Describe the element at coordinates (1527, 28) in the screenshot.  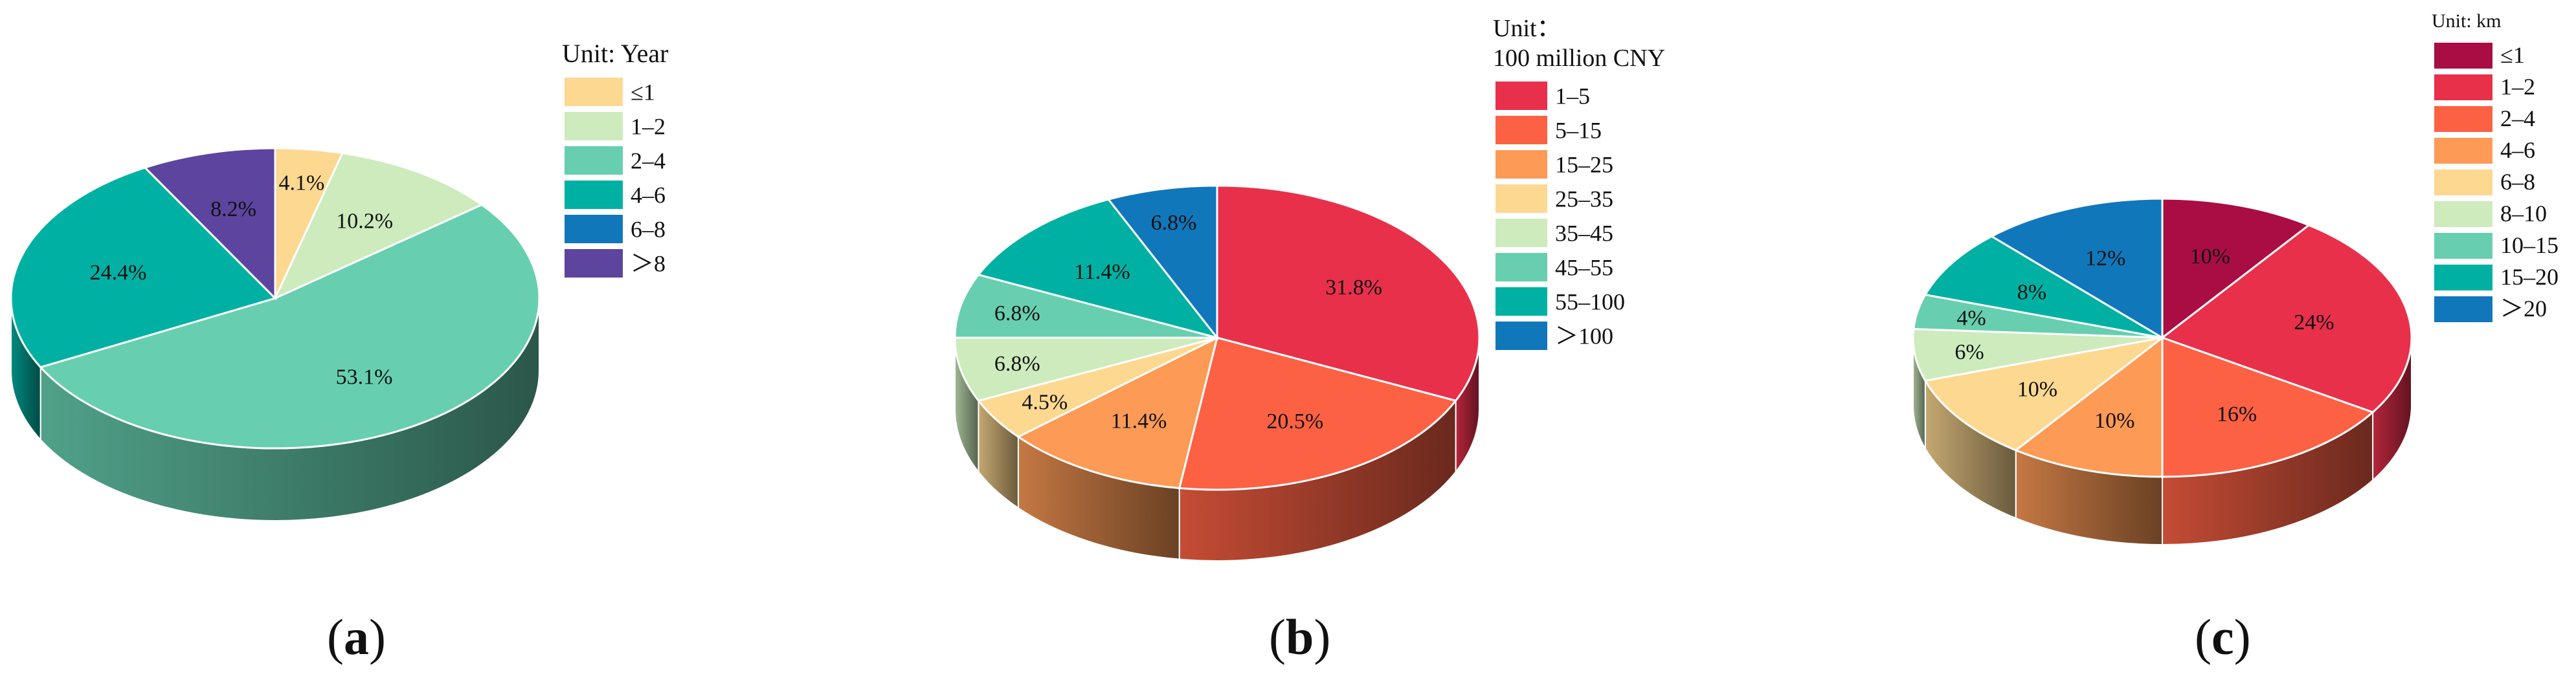
I see `legend-title: Unit：` at that location.